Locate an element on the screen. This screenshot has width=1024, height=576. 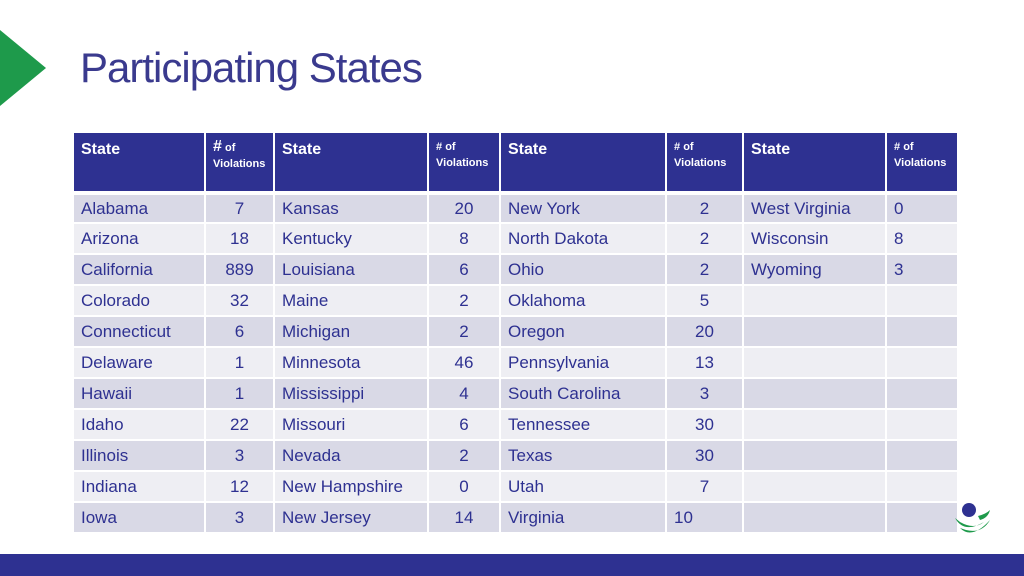
violations-cell: 0 is located at coordinates (922, 207).